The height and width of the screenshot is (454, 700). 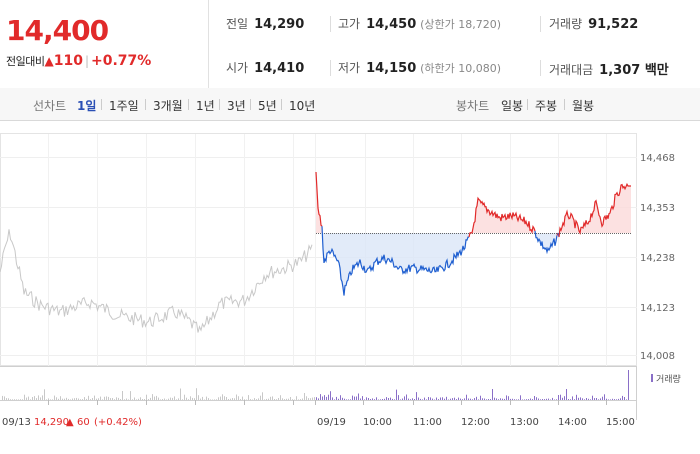 I want to click on prev-close-label: 전일, so click(x=237, y=24).